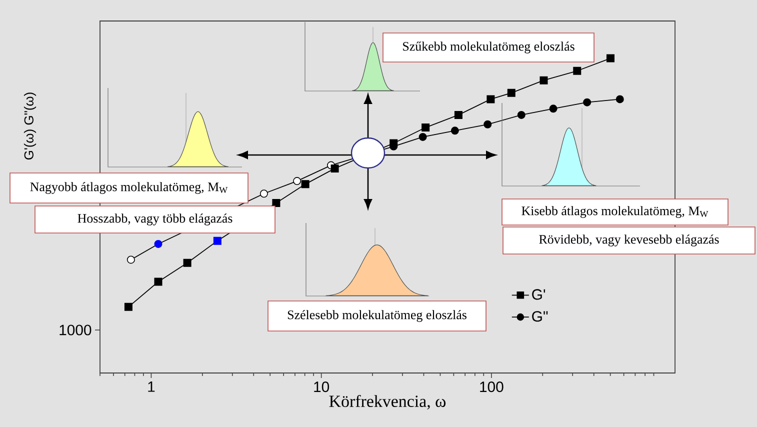 Image resolution: width=757 pixels, height=427 pixels. What do you see at coordinates (539, 294) in the screenshot?
I see `legend-label: G'` at bounding box center [539, 294].